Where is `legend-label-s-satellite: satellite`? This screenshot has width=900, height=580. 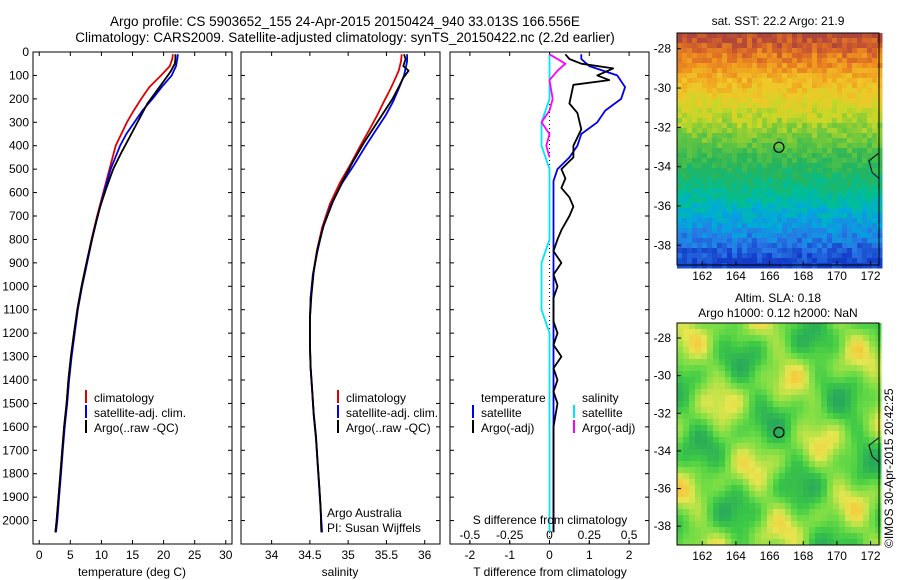
legend-label-s-satellite: satellite is located at coordinates (602, 413).